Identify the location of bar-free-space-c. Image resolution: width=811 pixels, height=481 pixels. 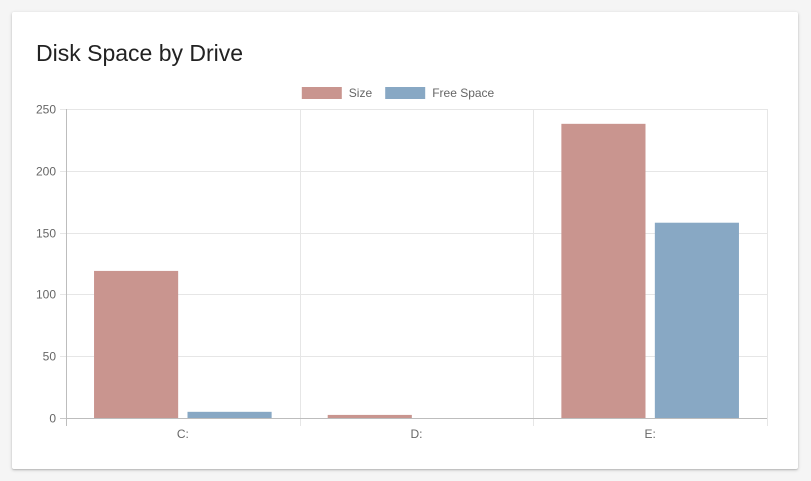
(229, 414).